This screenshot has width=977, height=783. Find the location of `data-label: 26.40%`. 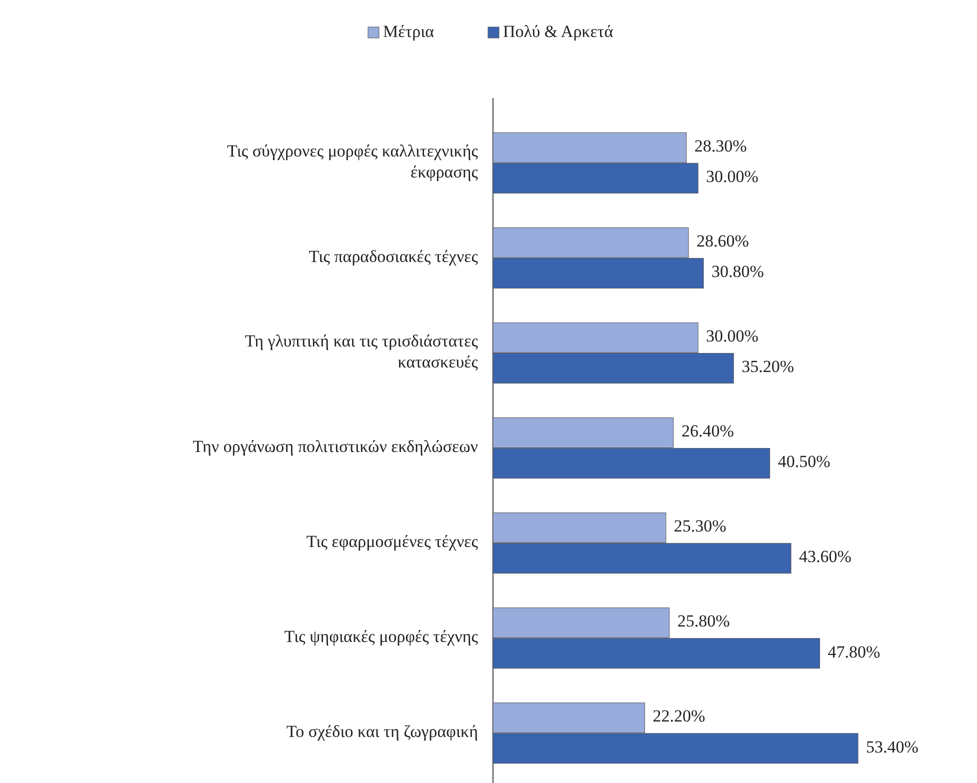

data-label: 26.40% is located at coordinates (707, 431).